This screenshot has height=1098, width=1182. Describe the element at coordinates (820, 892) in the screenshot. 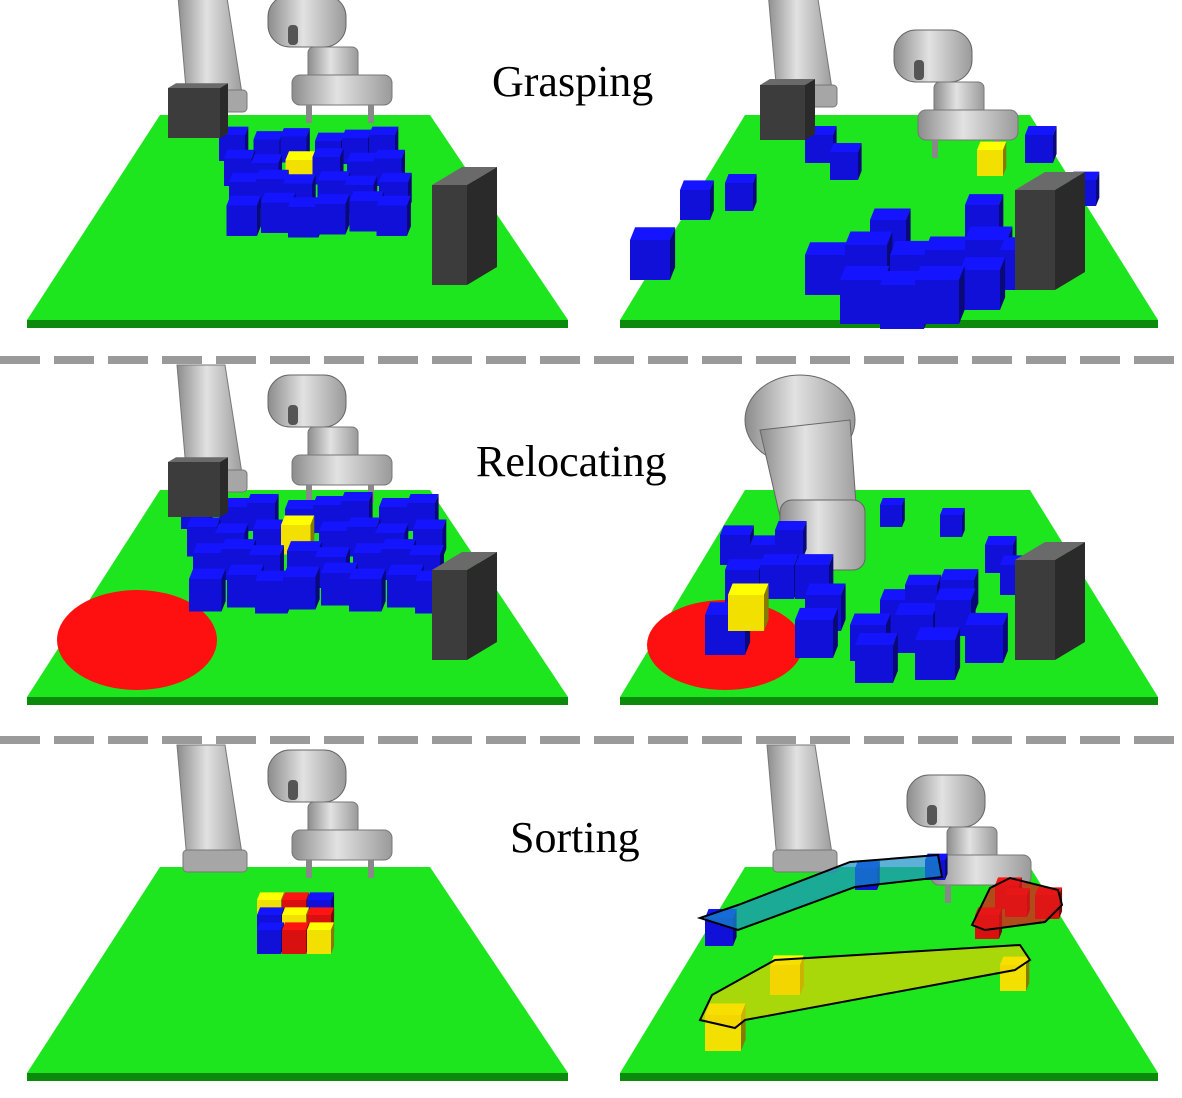

I see `blue-group-region` at that location.